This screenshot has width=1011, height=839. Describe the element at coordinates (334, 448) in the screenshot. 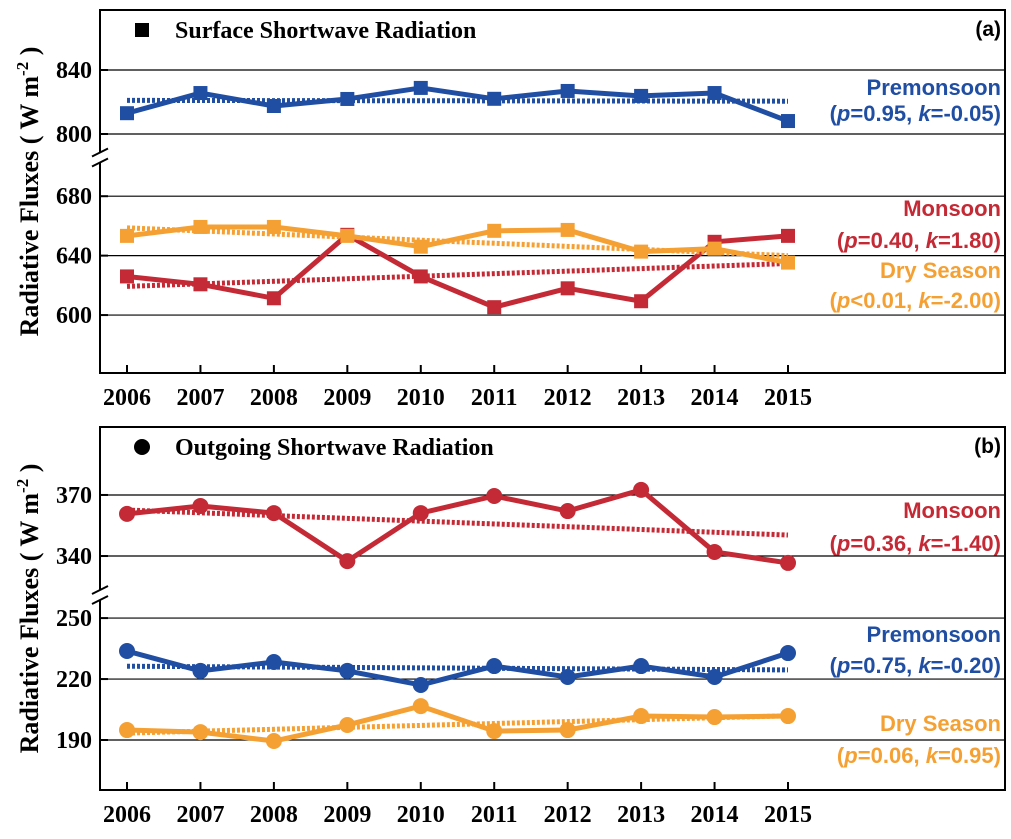

I see `chart-title: Outgoing Shortwave Radiation` at that location.